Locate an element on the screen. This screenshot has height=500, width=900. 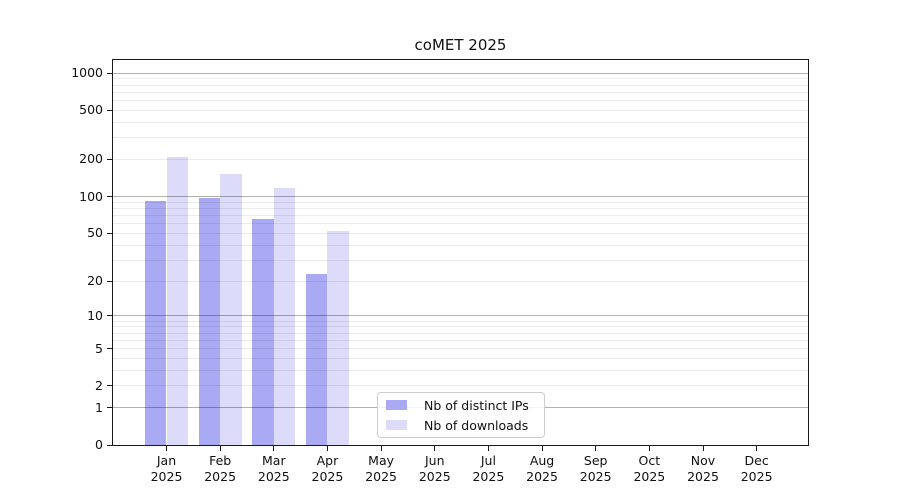
legend-swatch is located at coordinates (396, 405).